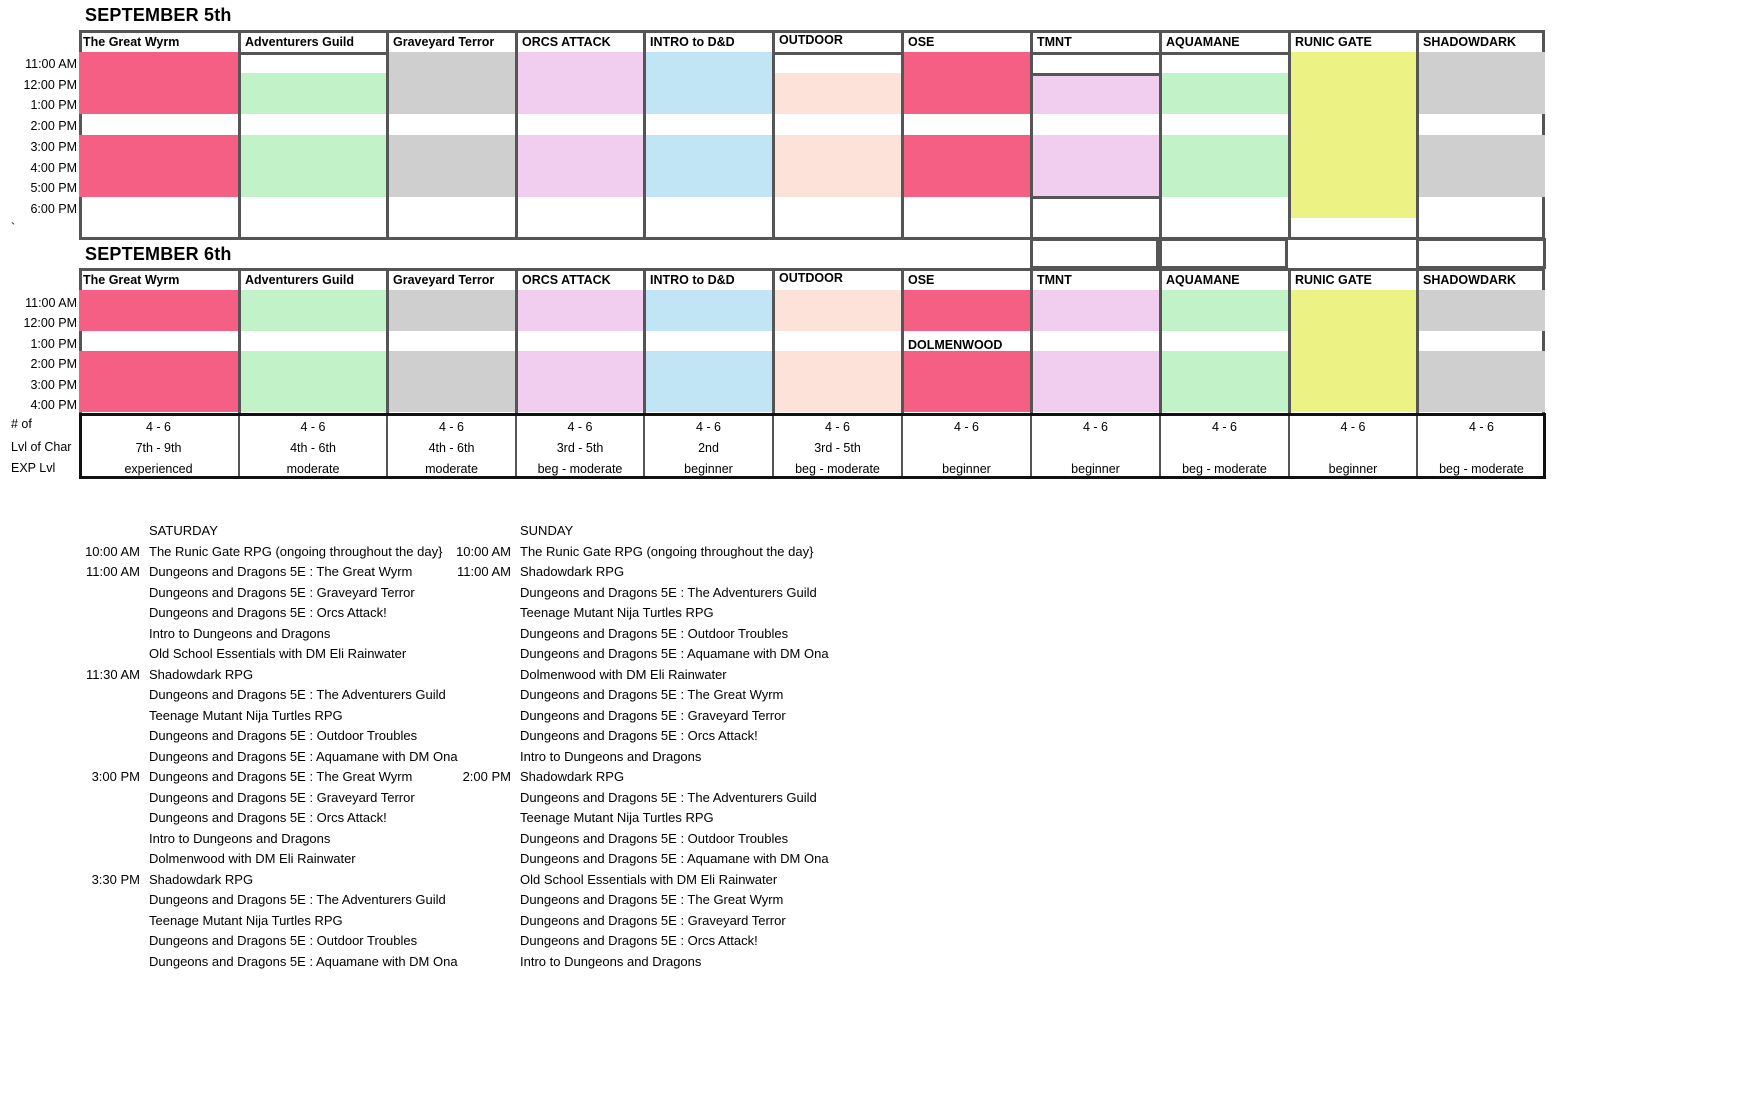  What do you see at coordinates (1353, 469) in the screenshot?
I see `exp-value: beginner` at bounding box center [1353, 469].